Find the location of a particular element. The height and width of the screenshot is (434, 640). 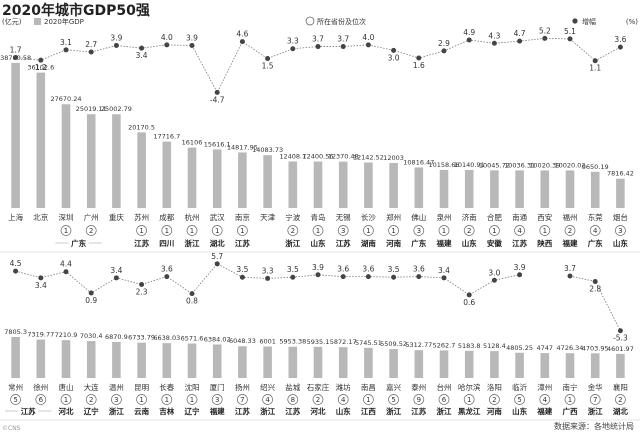

growth-dot-襄阳 is located at coordinates (620, 331).